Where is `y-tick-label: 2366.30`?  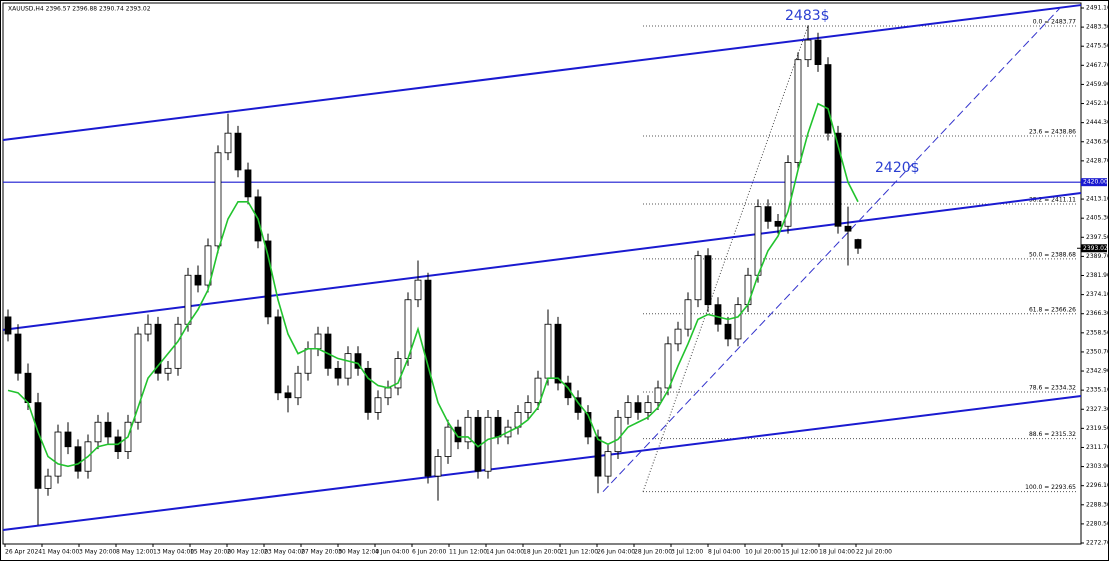 y-tick-label: 2366.30 is located at coordinates (1097, 313).